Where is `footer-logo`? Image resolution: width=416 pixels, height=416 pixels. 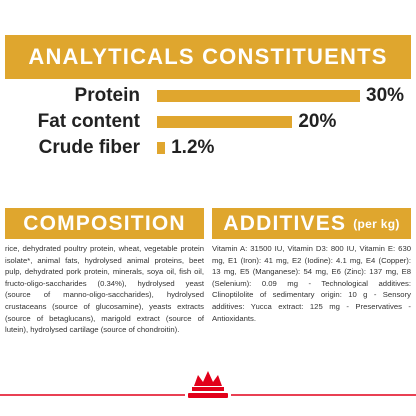 footer-logo is located at coordinates (208, 384).